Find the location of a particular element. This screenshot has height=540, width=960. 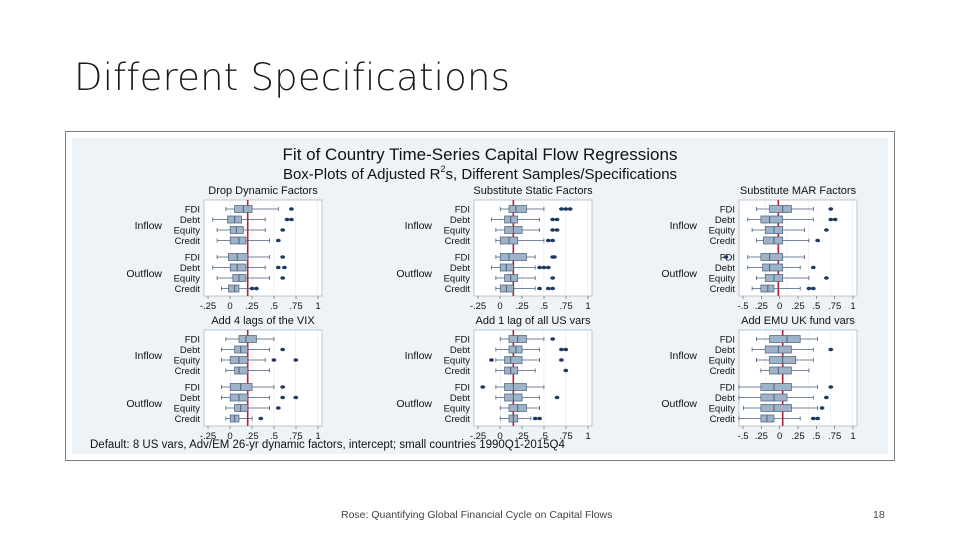

panel-title: Add 4 lags of the VIX is located at coordinates (263, 321).